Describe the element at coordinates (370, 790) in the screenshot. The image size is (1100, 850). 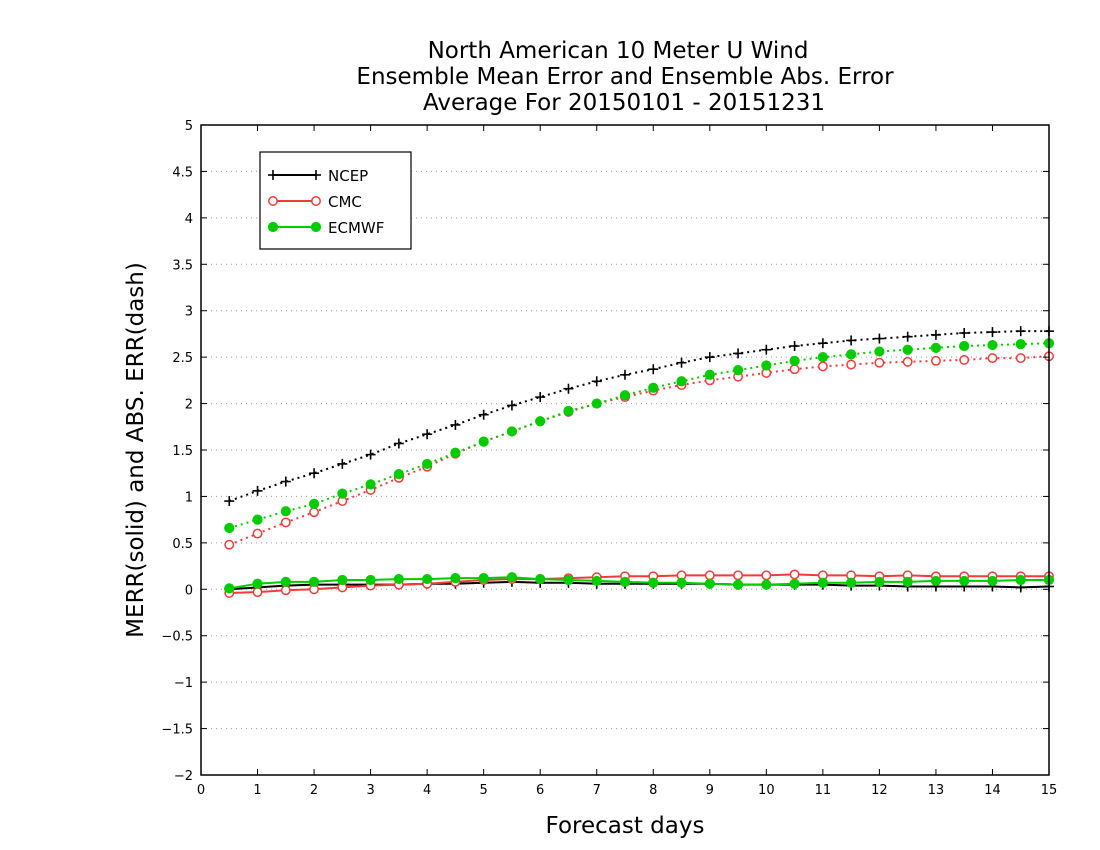
I see `x-tick-label: 3` at that location.